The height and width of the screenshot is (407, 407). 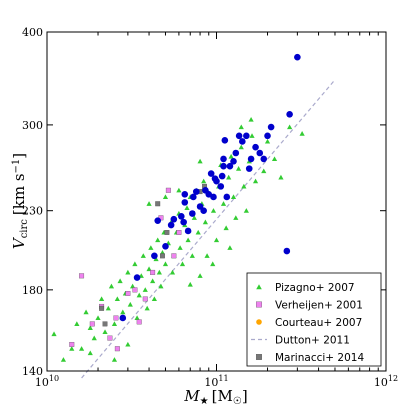 I want to click on y-axis-label-unit: [km s, so click(x=19, y=194).